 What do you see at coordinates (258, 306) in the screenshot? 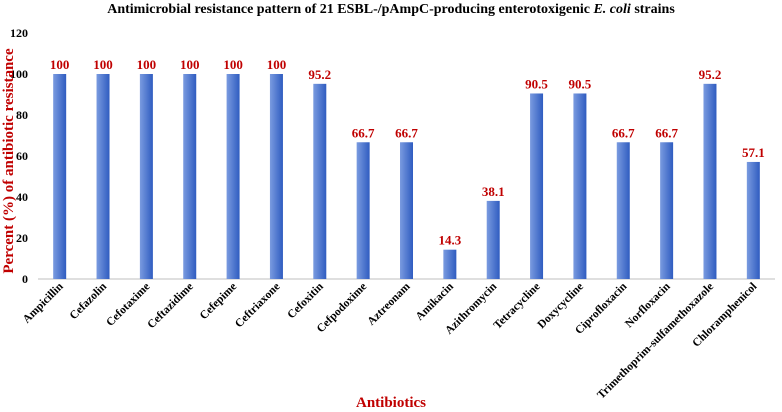
I see `x-tick-label: Ceftriaxone` at bounding box center [258, 306].